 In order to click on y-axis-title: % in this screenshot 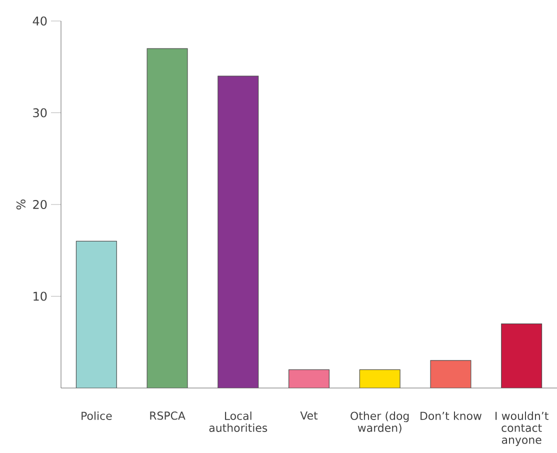, I will do `click(21, 204)`.